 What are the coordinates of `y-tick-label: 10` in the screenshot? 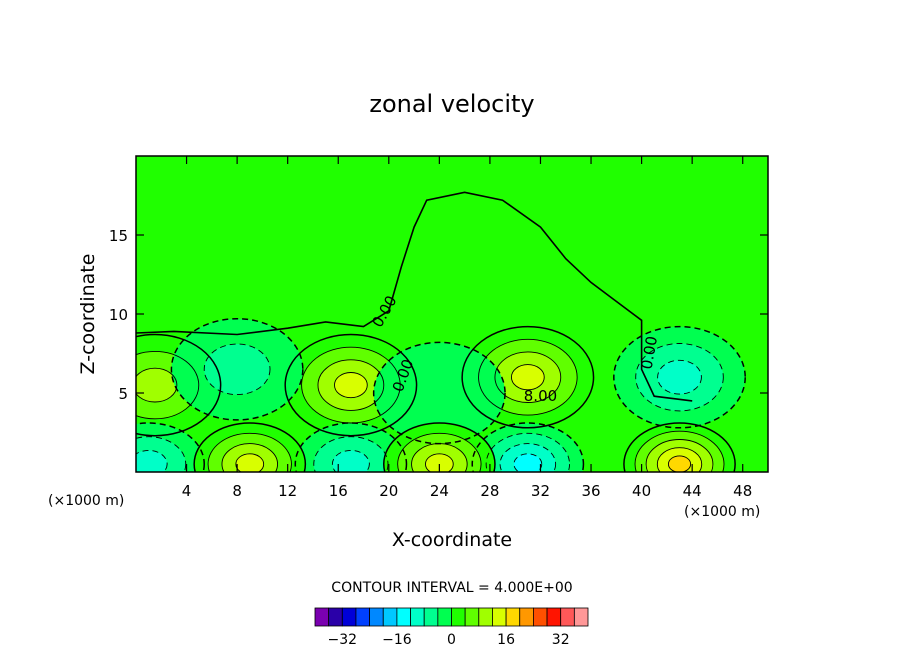 It's located at (118, 315).